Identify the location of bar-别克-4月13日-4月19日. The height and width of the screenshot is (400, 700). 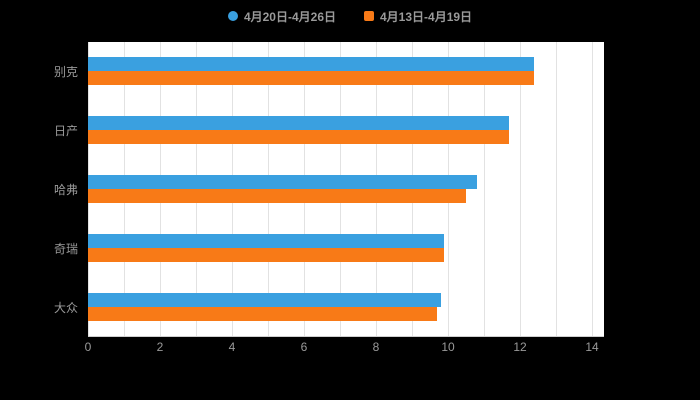
(311, 78).